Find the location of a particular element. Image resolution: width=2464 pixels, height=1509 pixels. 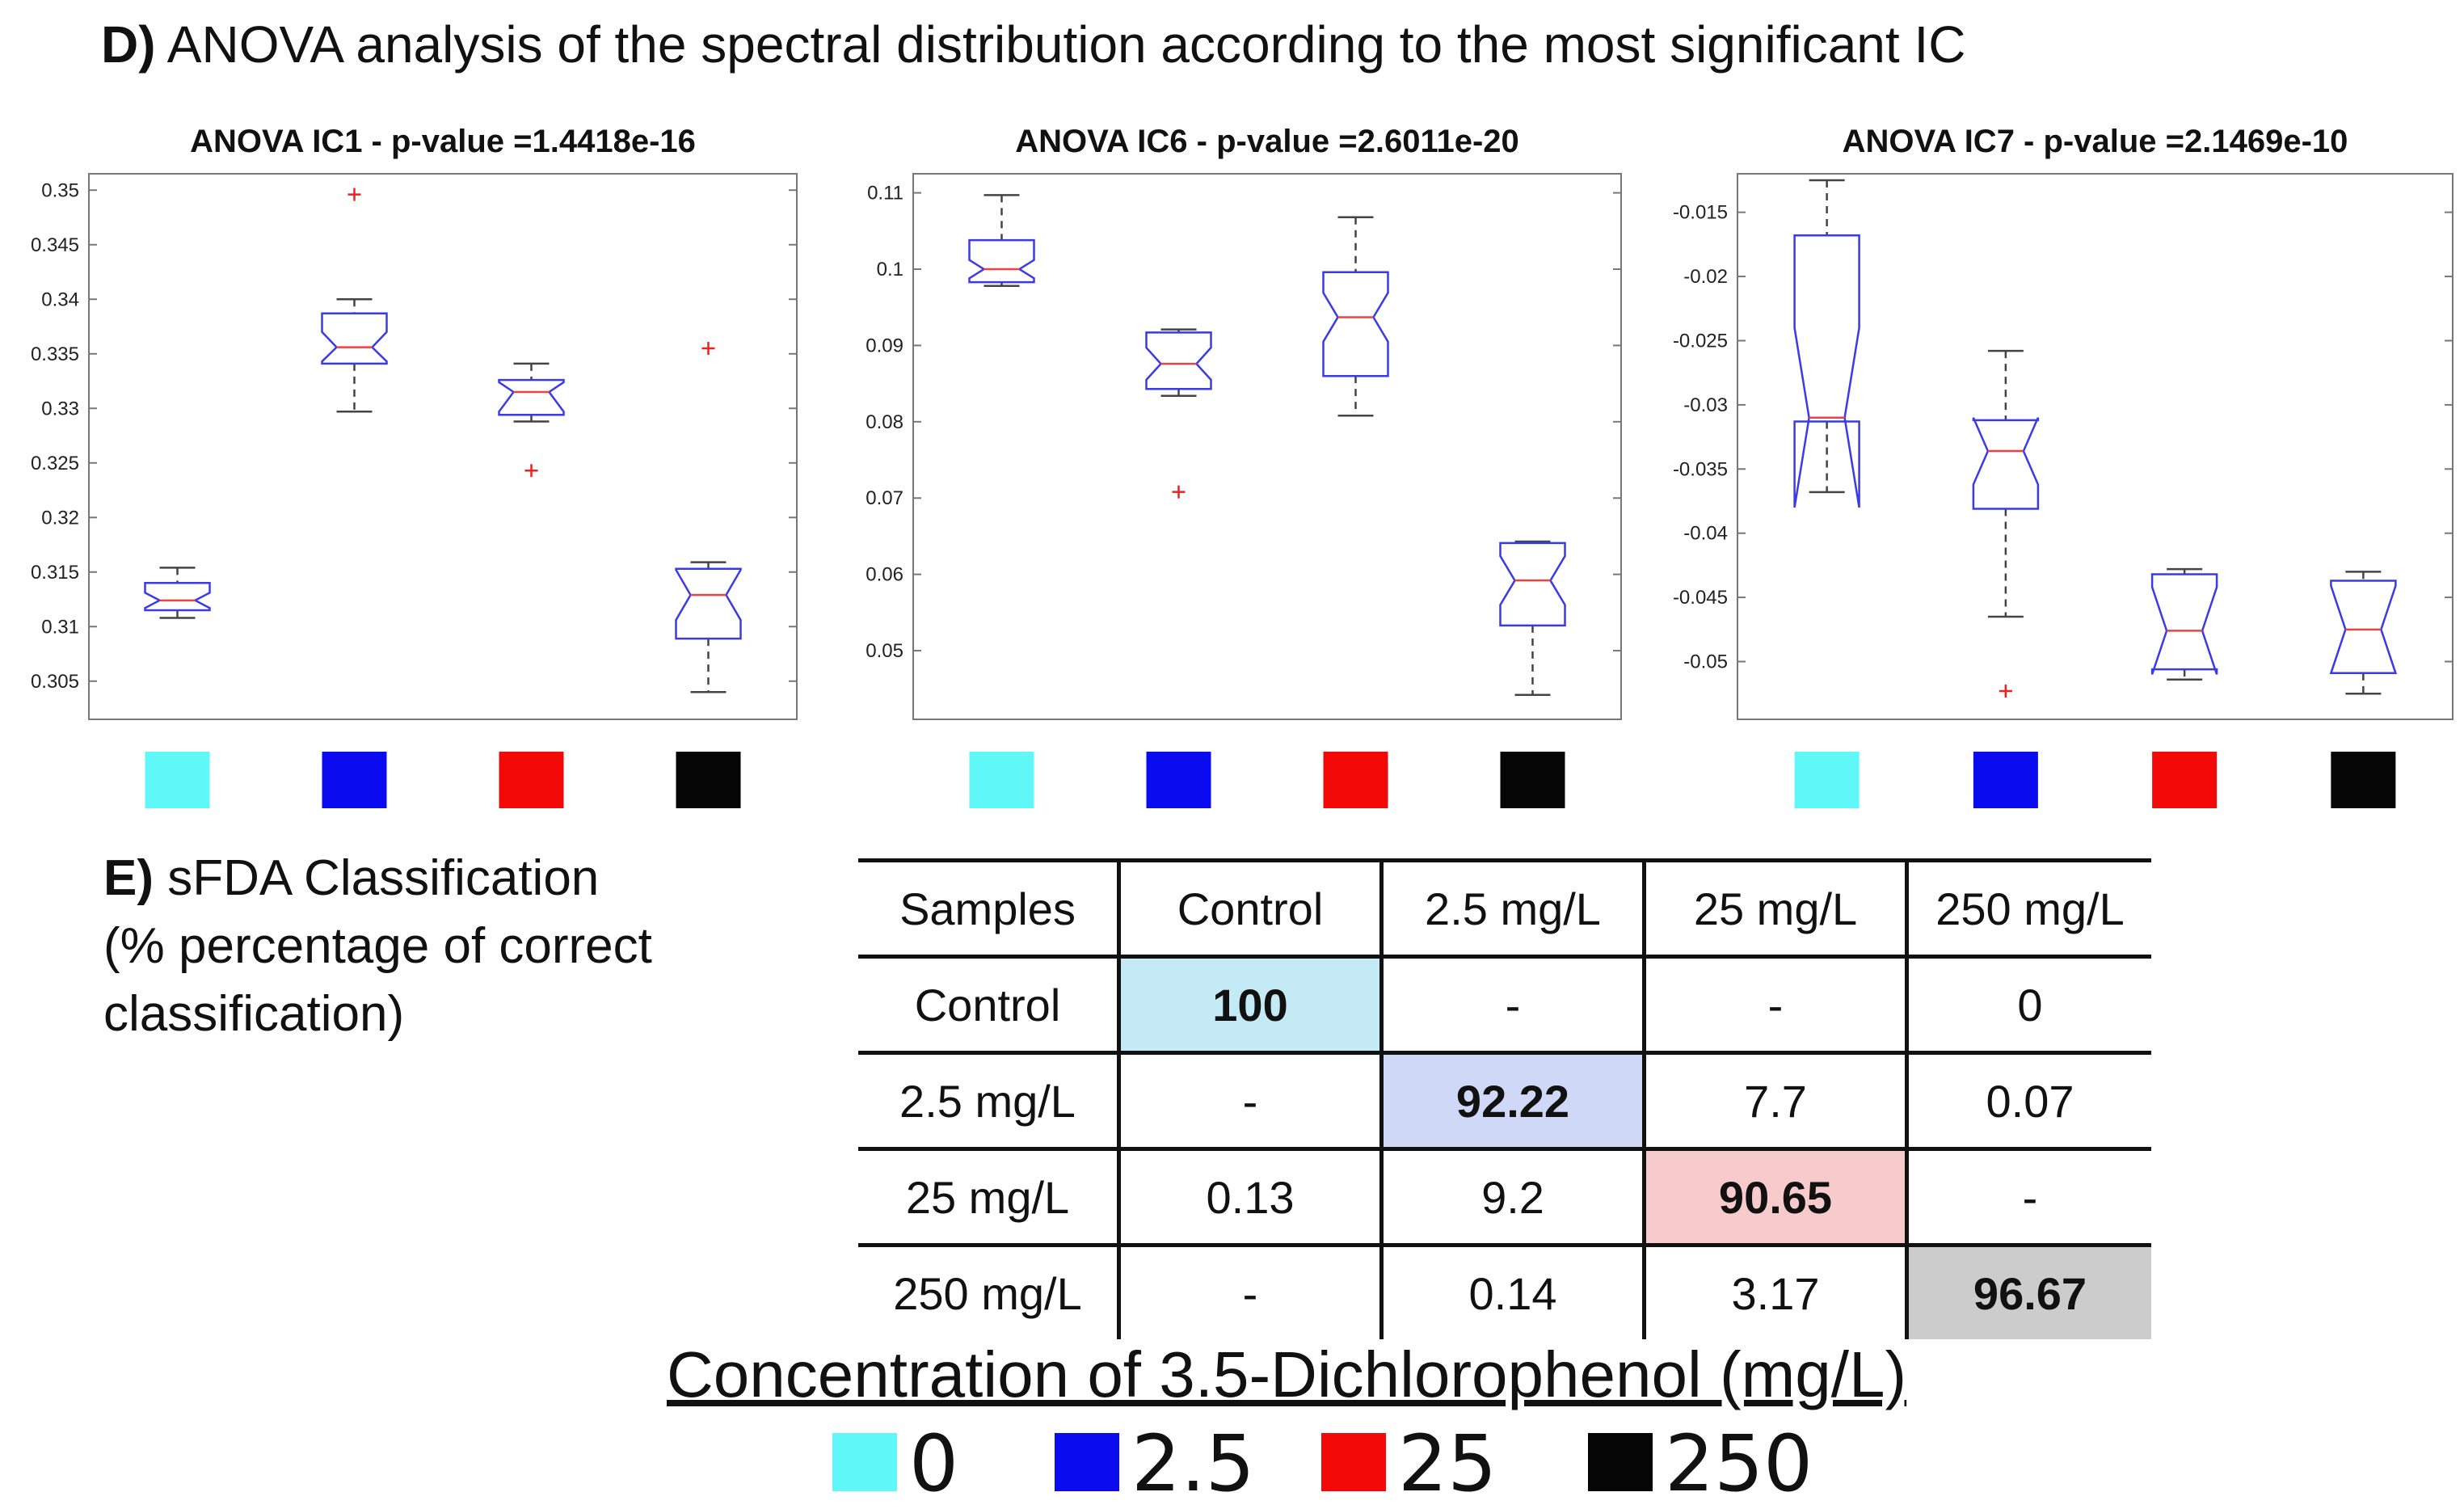

table-header-cell: 25 mg/L is located at coordinates (1776, 908).